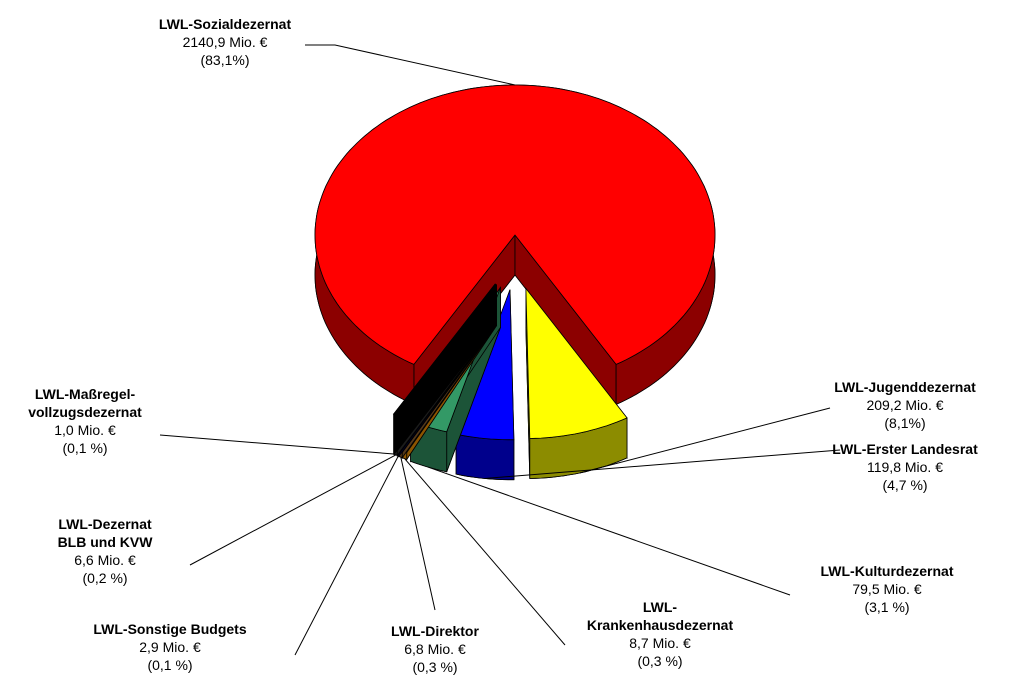  Describe the element at coordinates (905, 423) in the screenshot. I see `percent-label: (8,1%)` at that location.